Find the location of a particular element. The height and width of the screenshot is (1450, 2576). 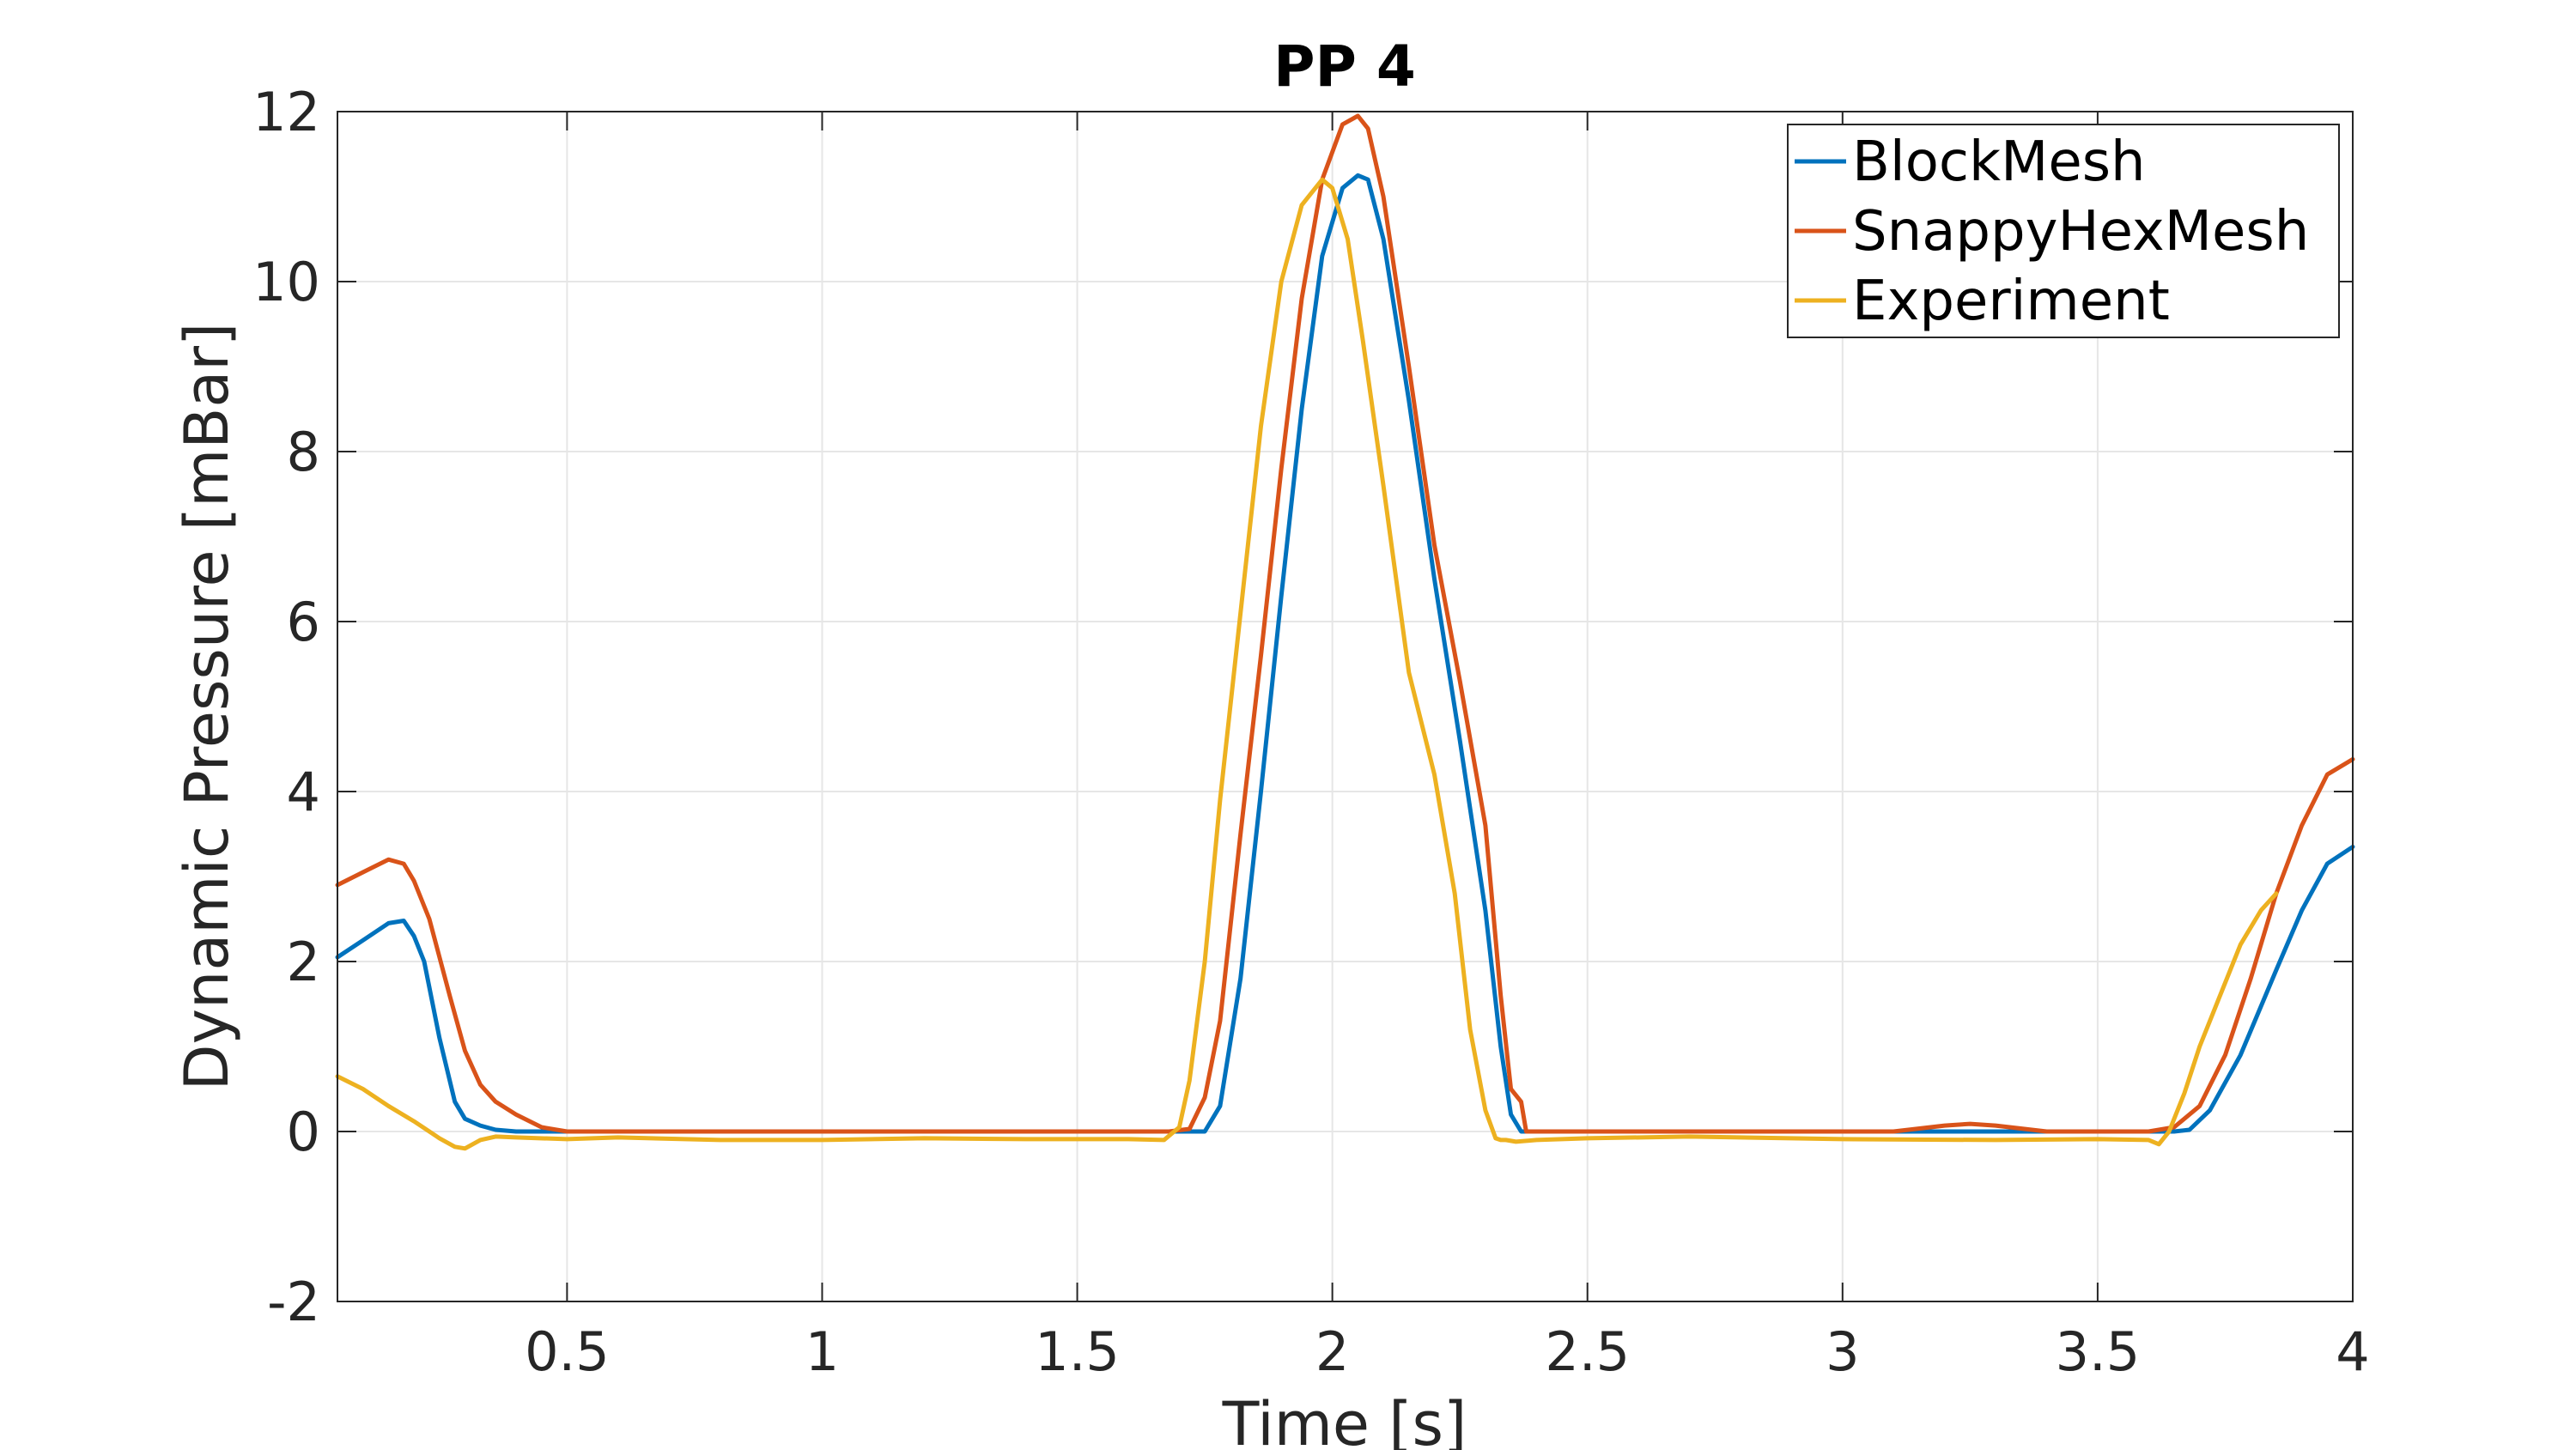

x-tick-label: 3.5 is located at coordinates (2098, 1351).